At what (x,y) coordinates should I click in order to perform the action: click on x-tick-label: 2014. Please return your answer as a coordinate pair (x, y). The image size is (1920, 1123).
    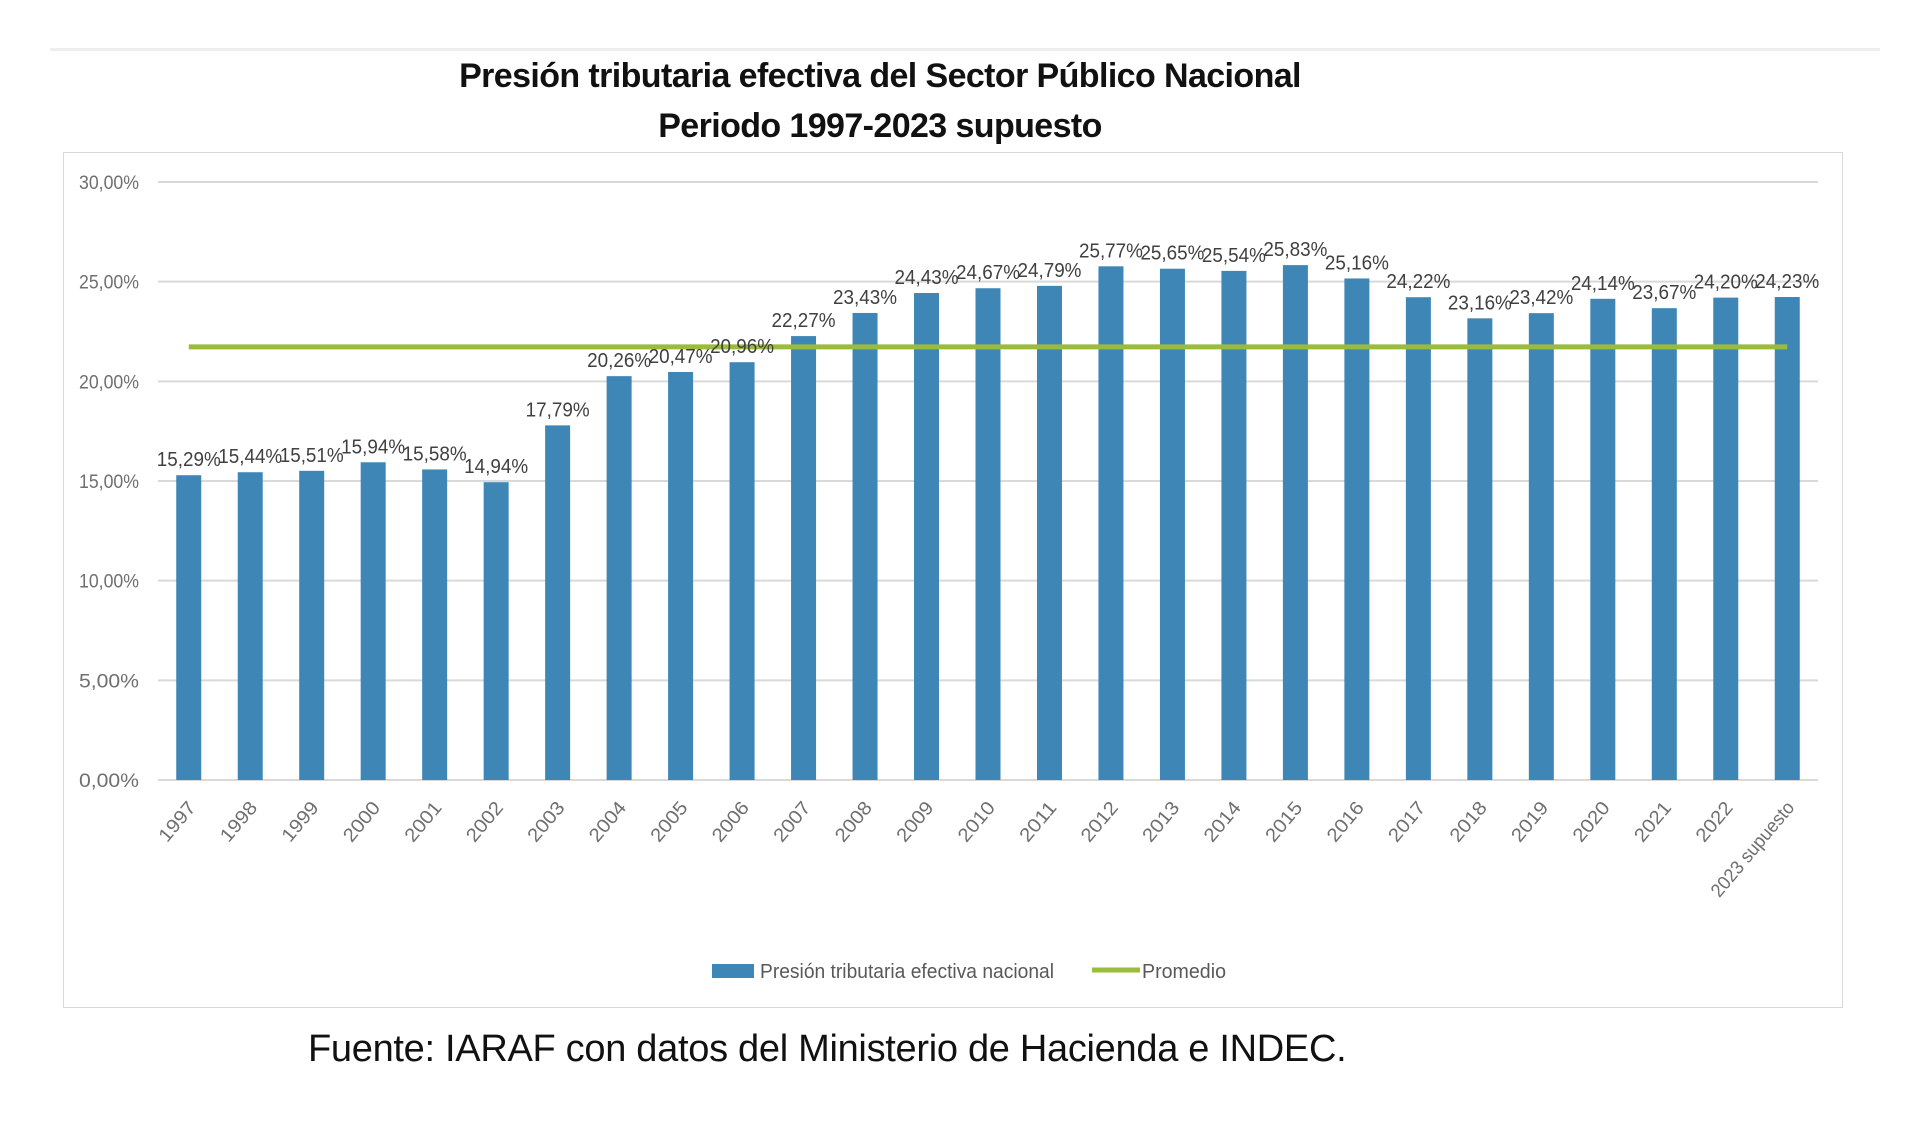
    Looking at the image, I should click on (1223, 821).